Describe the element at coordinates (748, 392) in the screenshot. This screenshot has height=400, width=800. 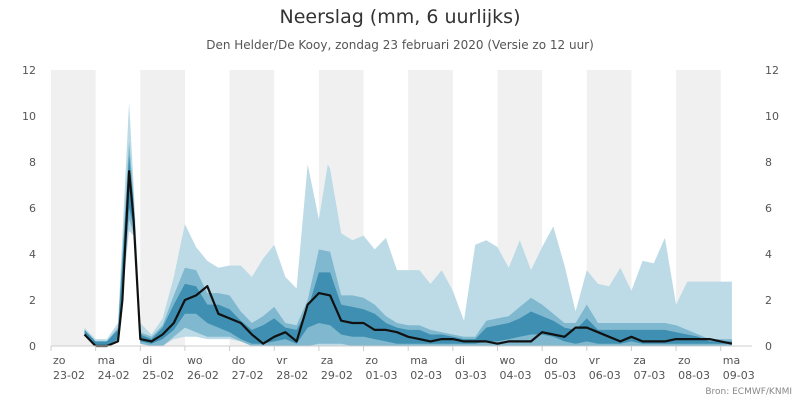
I see `source-label: Bron: ECMWF/KNMI` at that location.